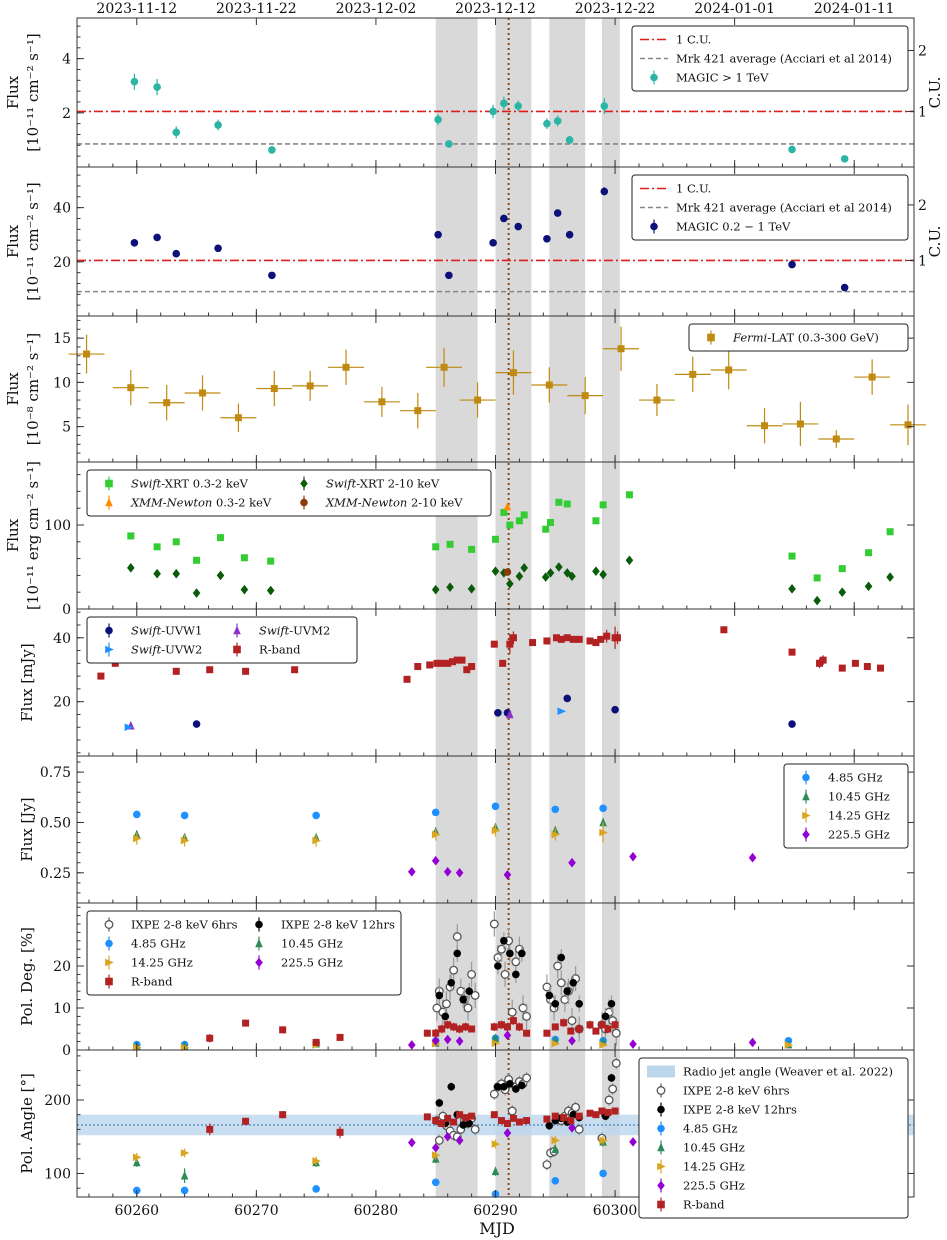 This screenshot has height=1240, width=947. What do you see at coordinates (256, 9) in the screenshot?
I see `top-date-label: 2023-11-22` at bounding box center [256, 9].